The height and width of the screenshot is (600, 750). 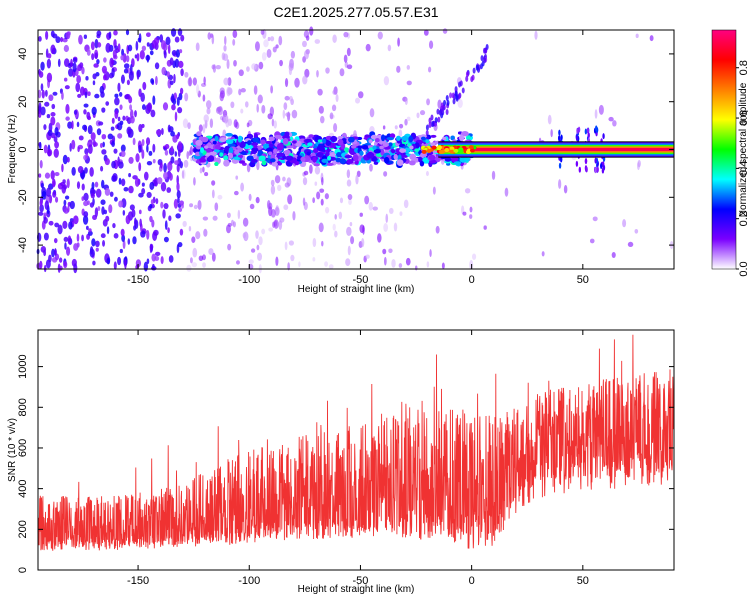 I want to click on spectrogram-y-tick-label: -40, so click(x=23, y=245).